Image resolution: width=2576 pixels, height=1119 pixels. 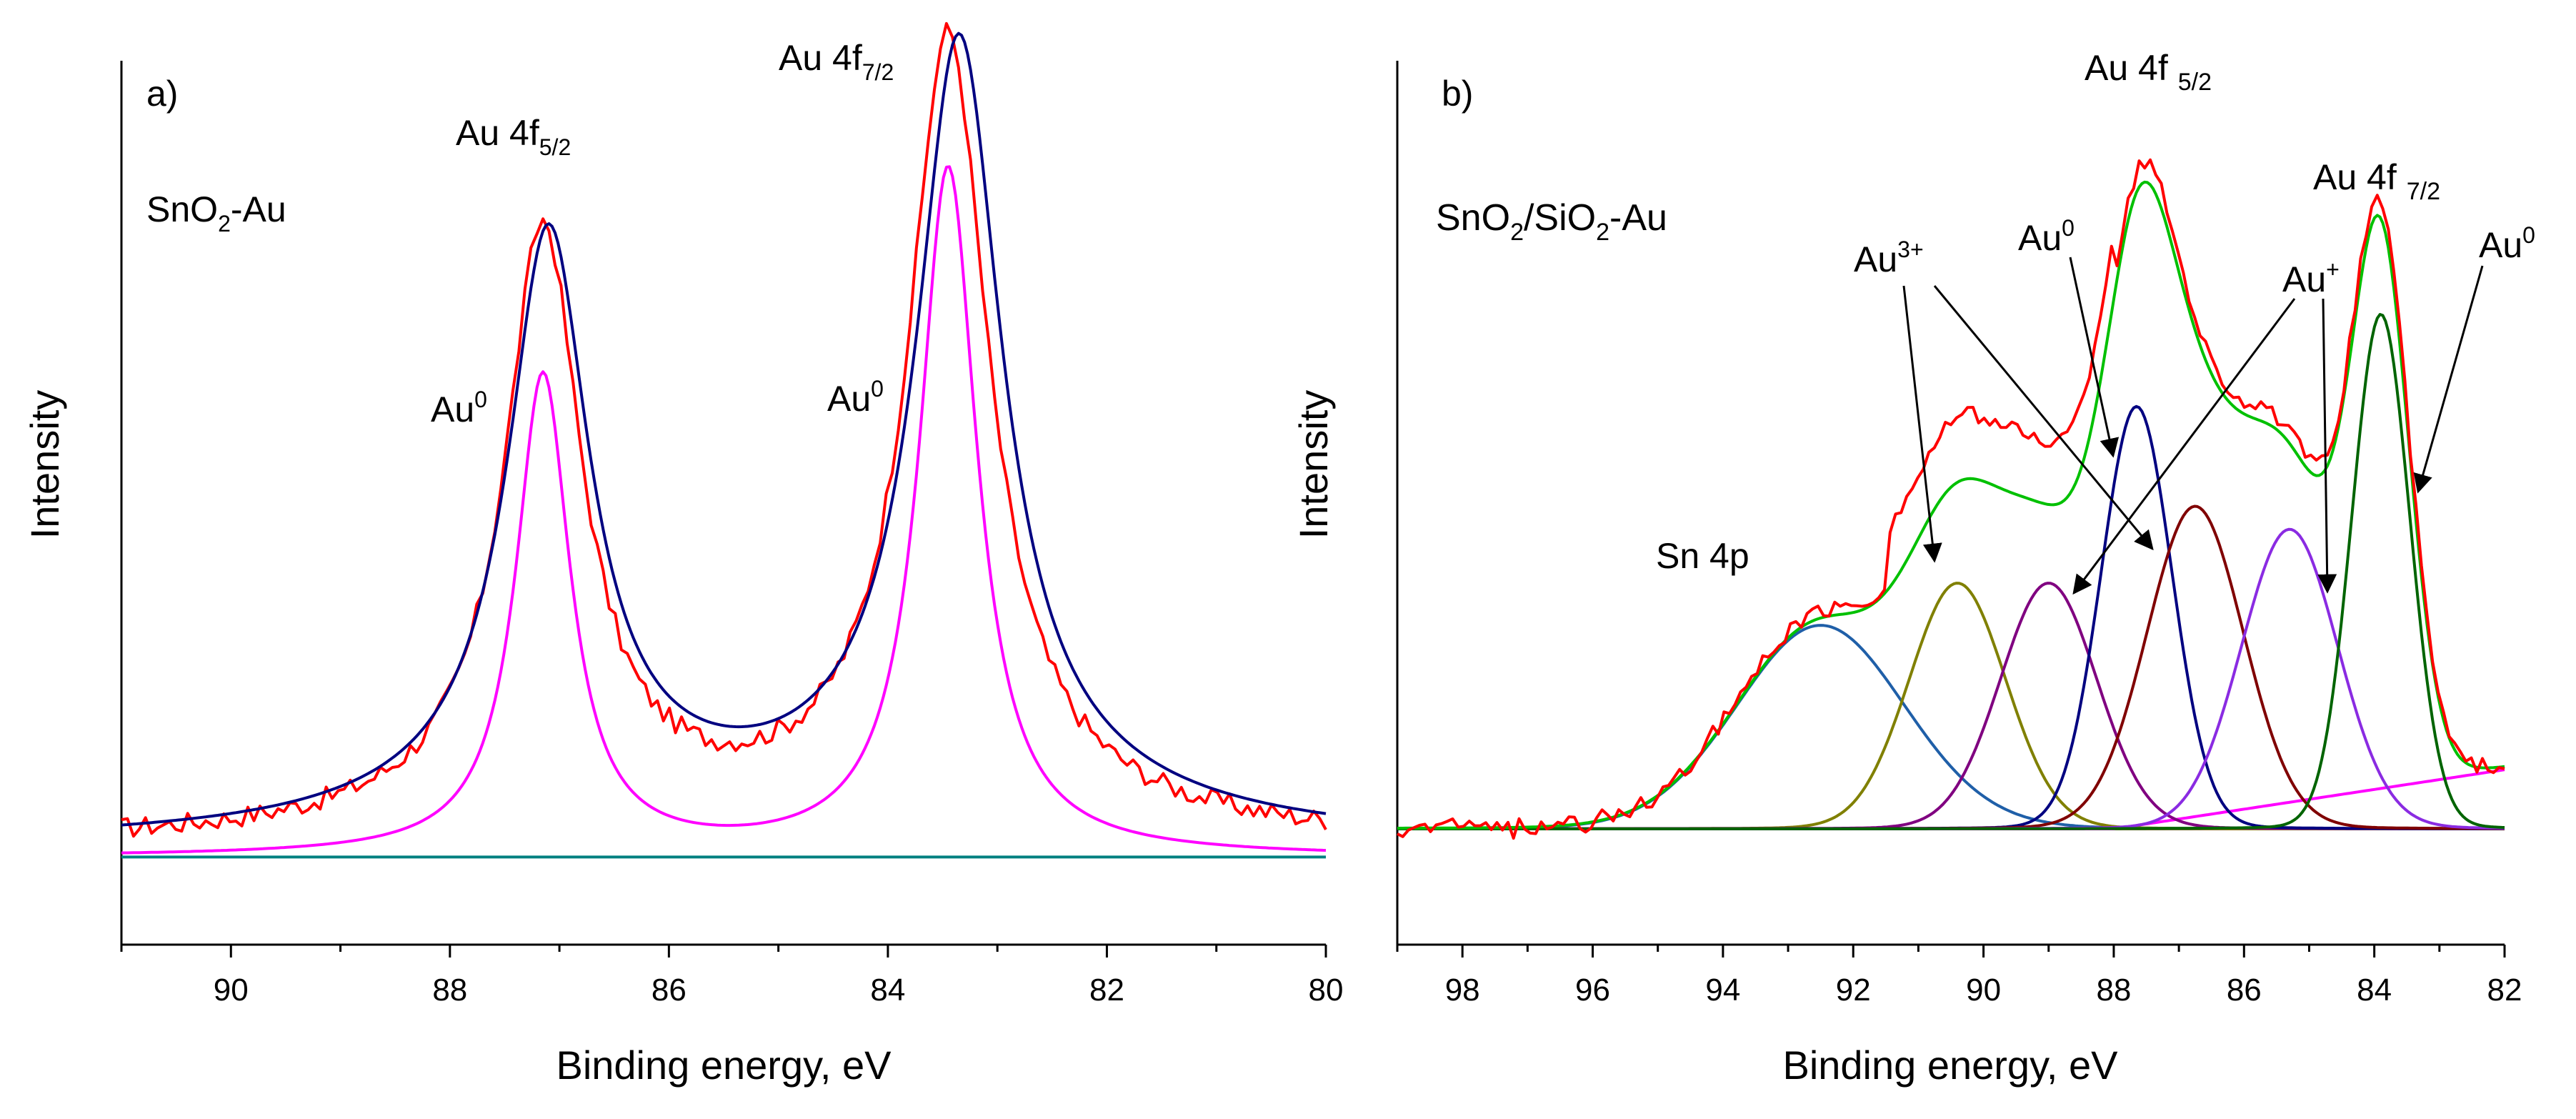 I want to click on panel-b-annotation-au4f72: Au 4f 7/2, so click(x=2376, y=181).